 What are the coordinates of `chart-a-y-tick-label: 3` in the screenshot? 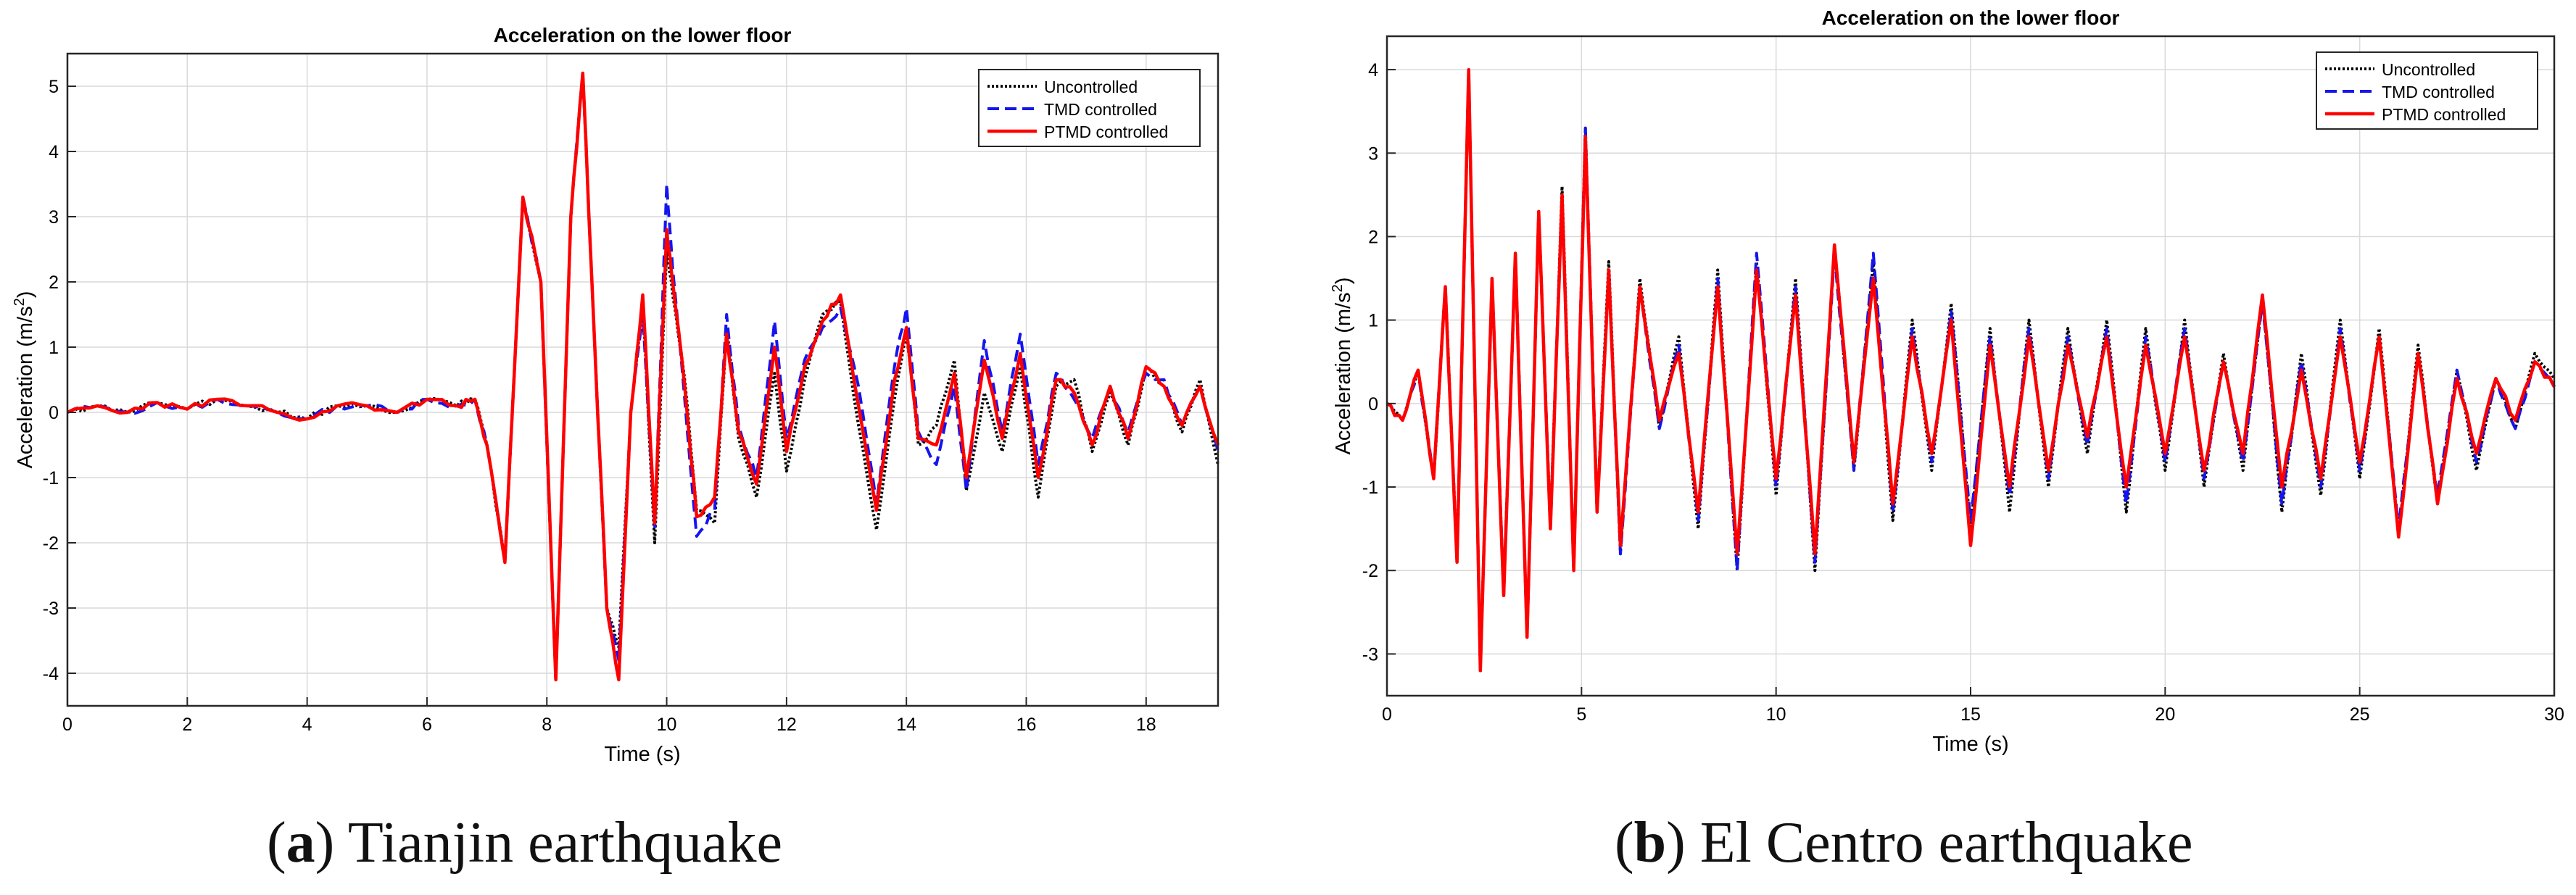 It's located at (54, 217).